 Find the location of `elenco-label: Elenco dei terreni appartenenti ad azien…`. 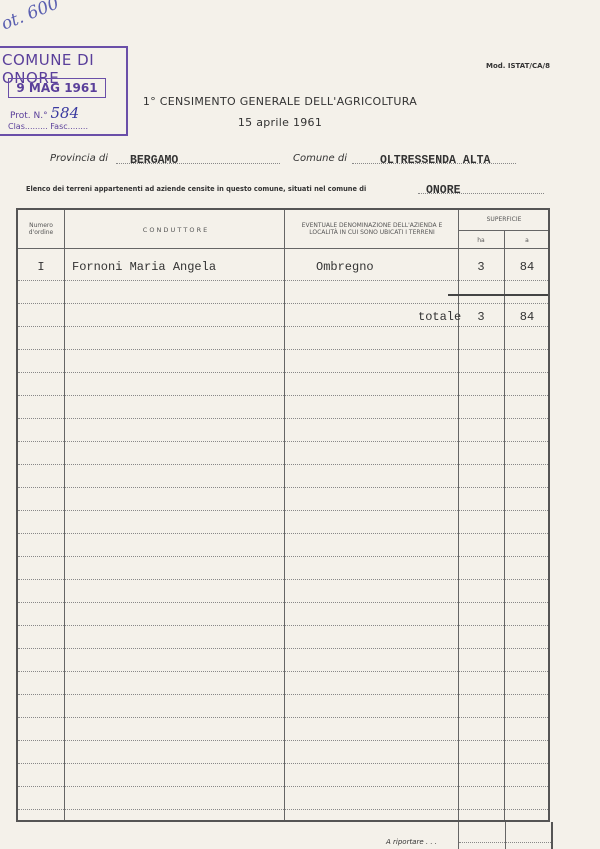

elenco-label: Elenco dei terreni appartenenti ad azien… is located at coordinates (196, 189).